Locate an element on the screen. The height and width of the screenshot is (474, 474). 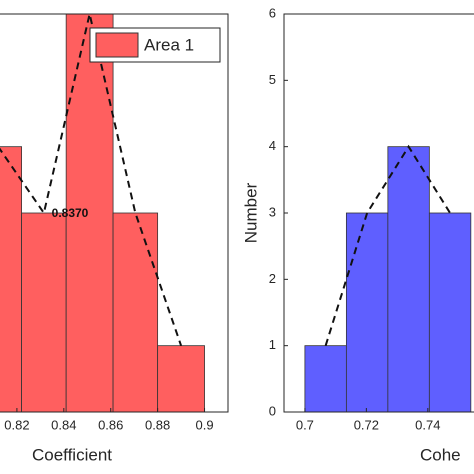
y-tick-label: 5 is located at coordinates (272, 79).